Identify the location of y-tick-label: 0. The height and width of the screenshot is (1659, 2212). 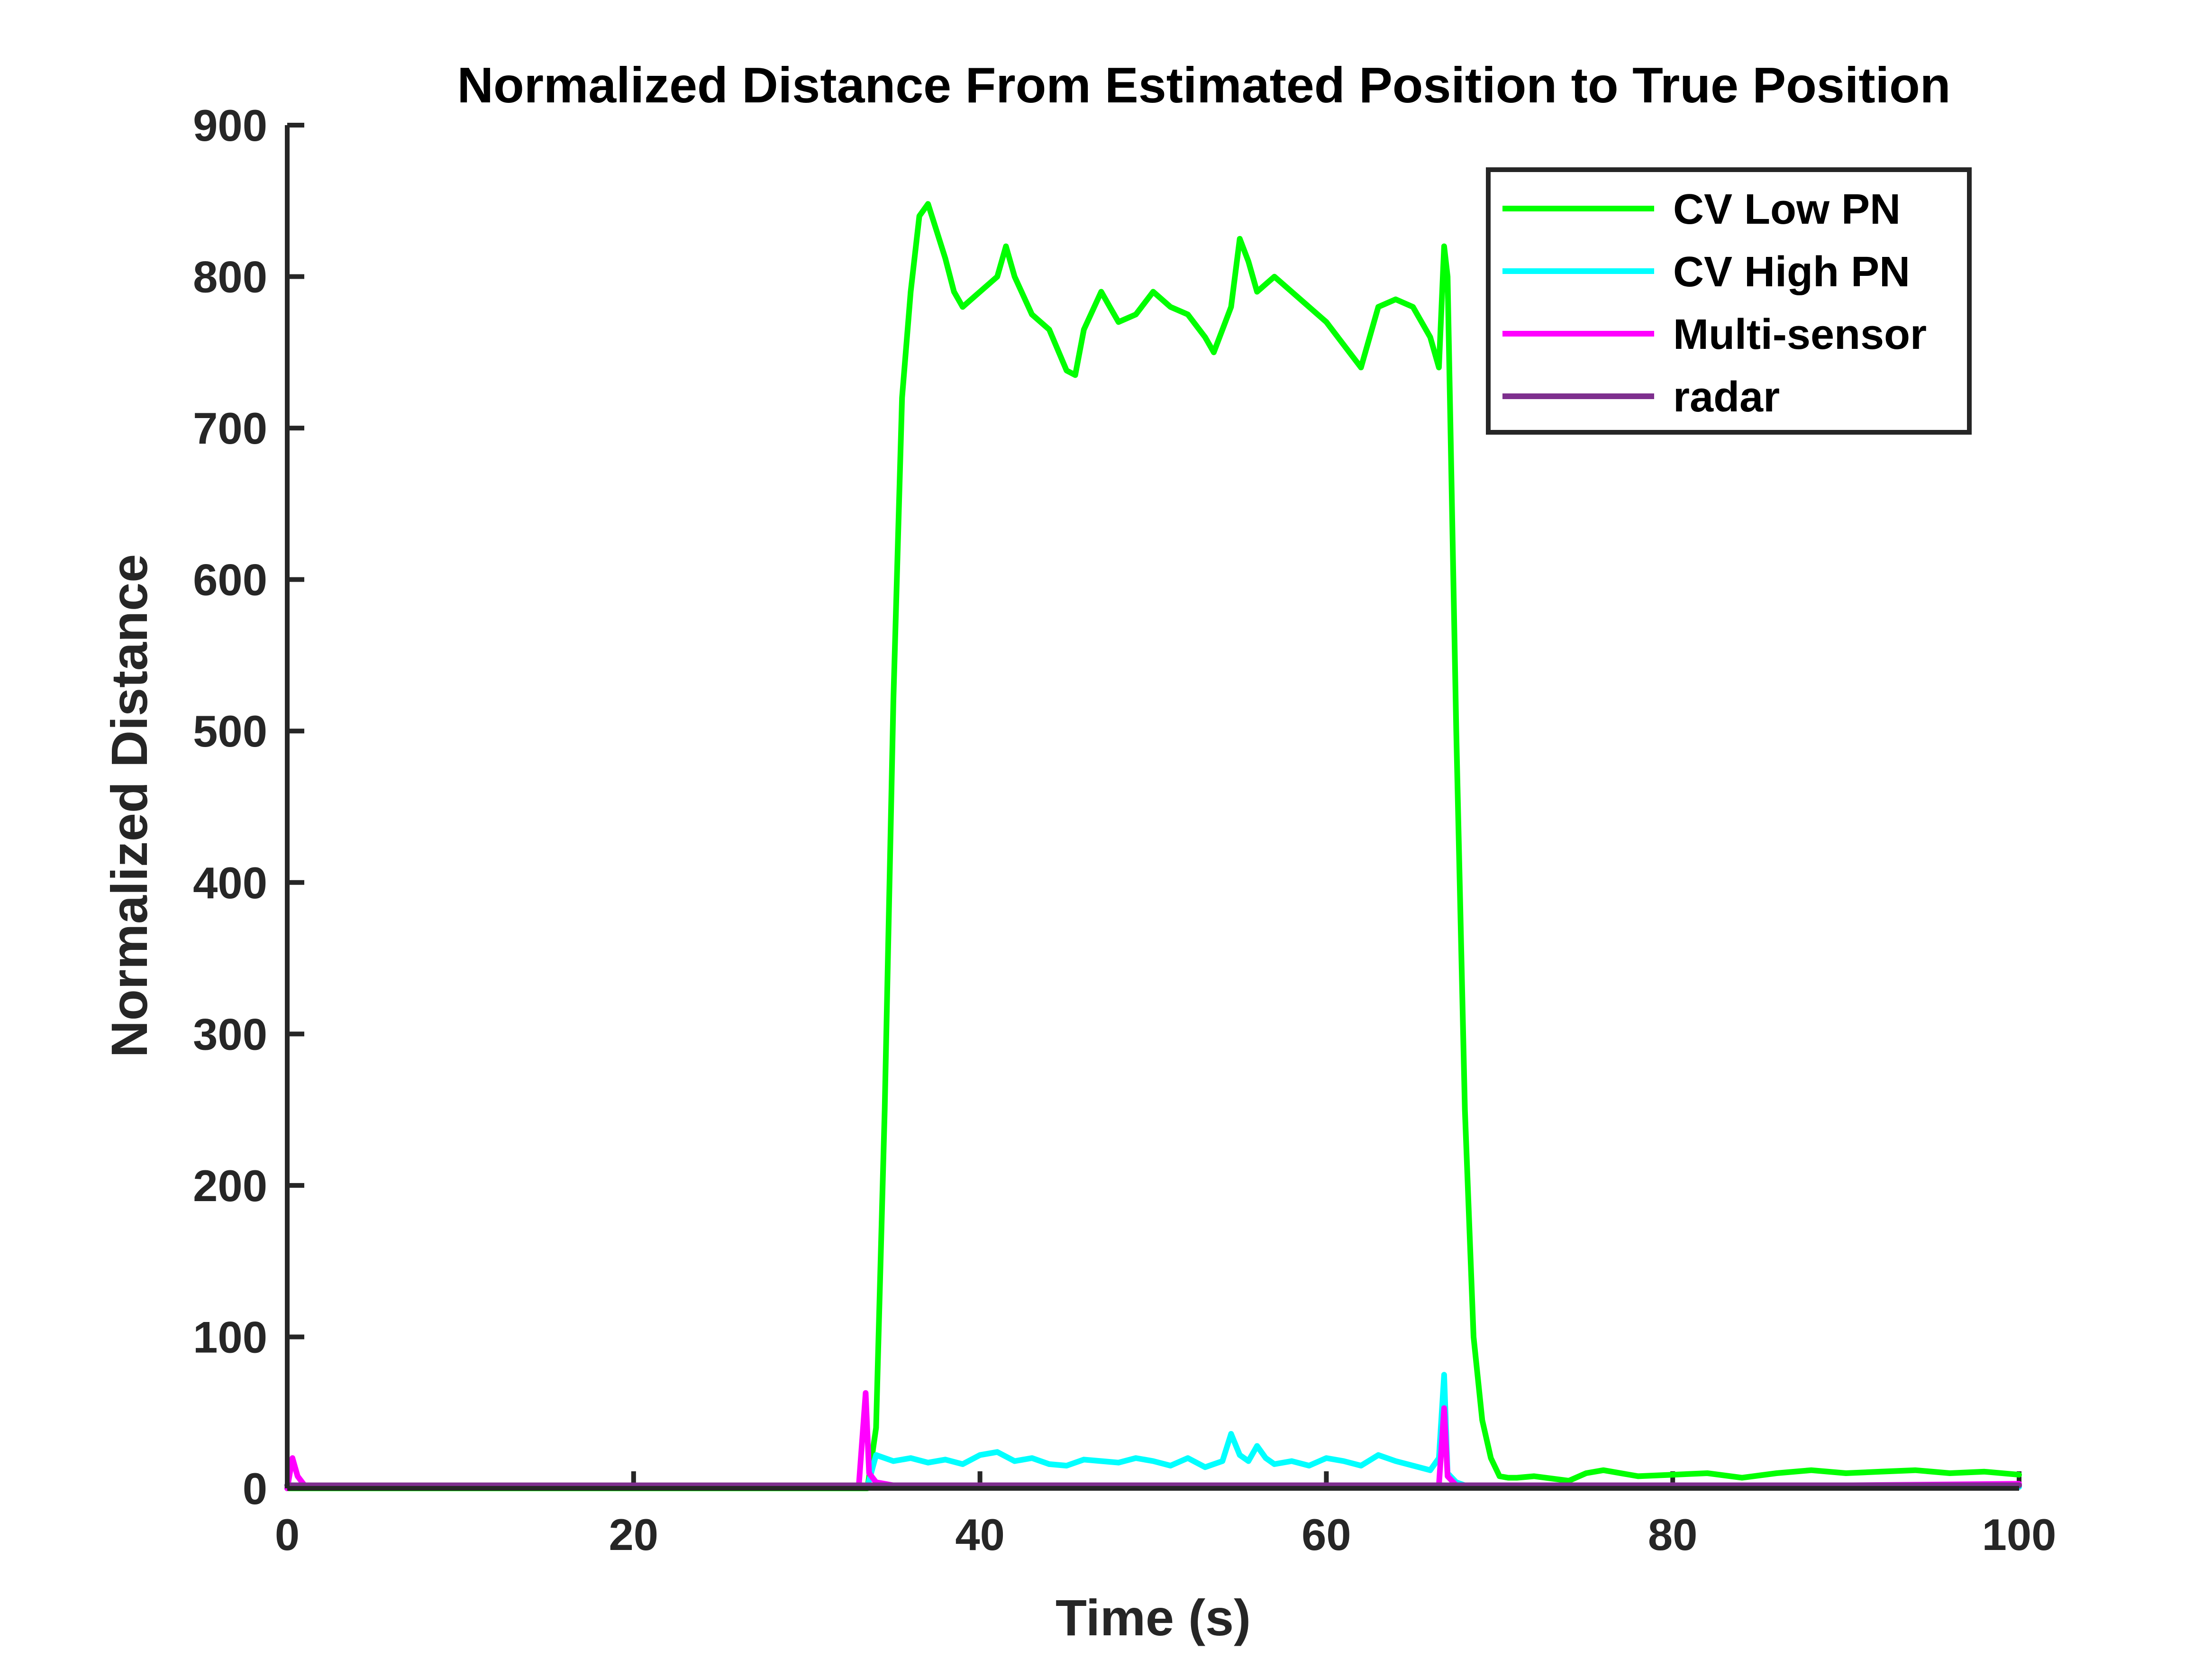
(255, 1488).